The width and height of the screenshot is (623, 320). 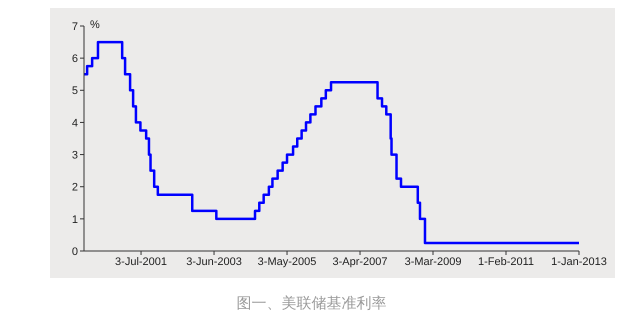 I want to click on y-tick-label: 6, so click(x=75, y=59).